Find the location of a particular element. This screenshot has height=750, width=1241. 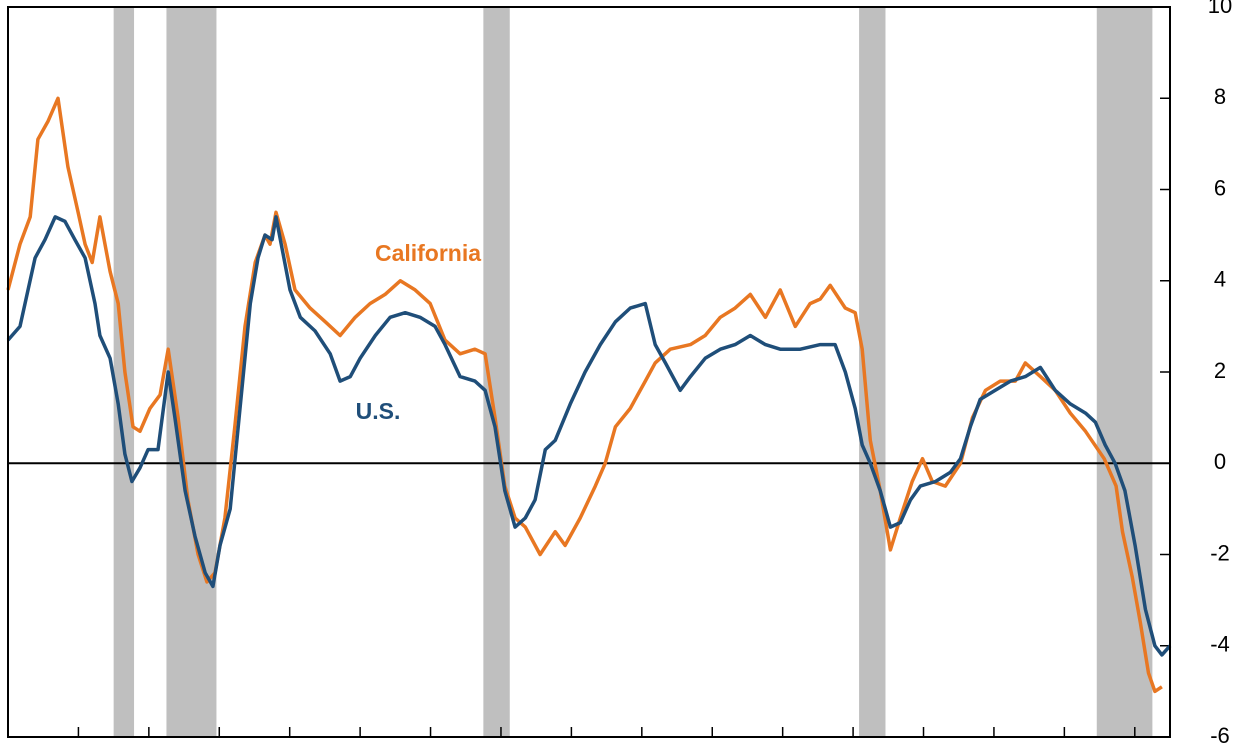

y-tick-label: 4 is located at coordinates (1220, 279).